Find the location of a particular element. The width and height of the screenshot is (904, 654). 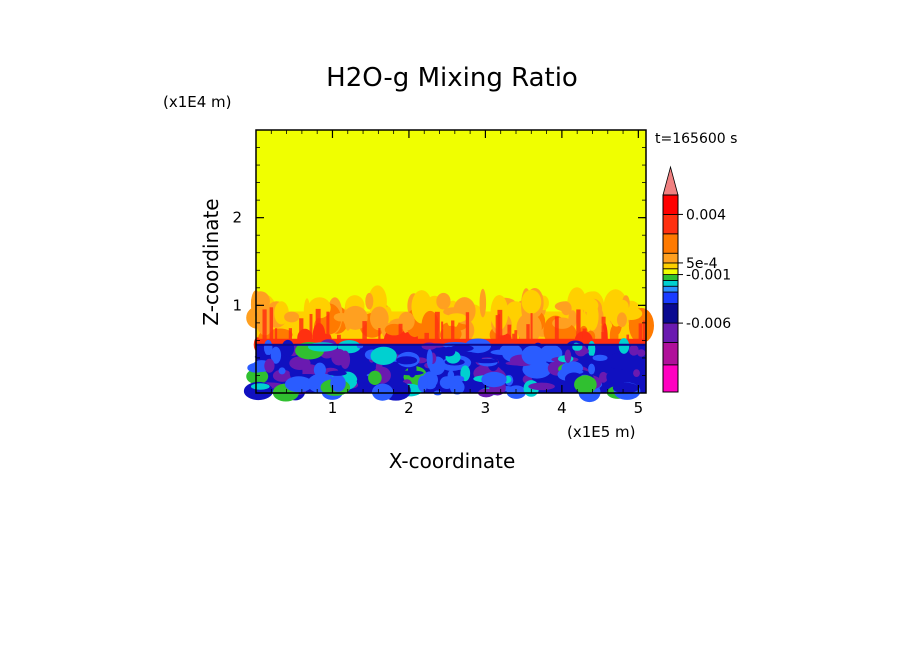

y-axis-label: Z-coordinate is located at coordinates (211, 261).